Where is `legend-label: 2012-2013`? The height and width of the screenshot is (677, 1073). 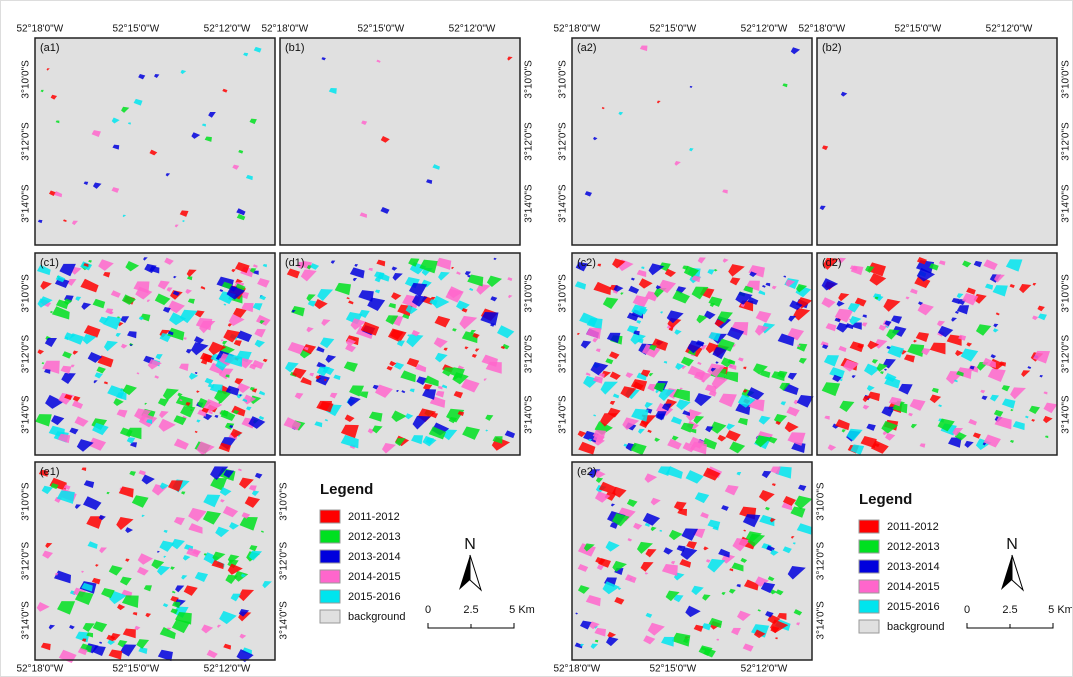
legend-label: 2012-2013 is located at coordinates (374, 537).